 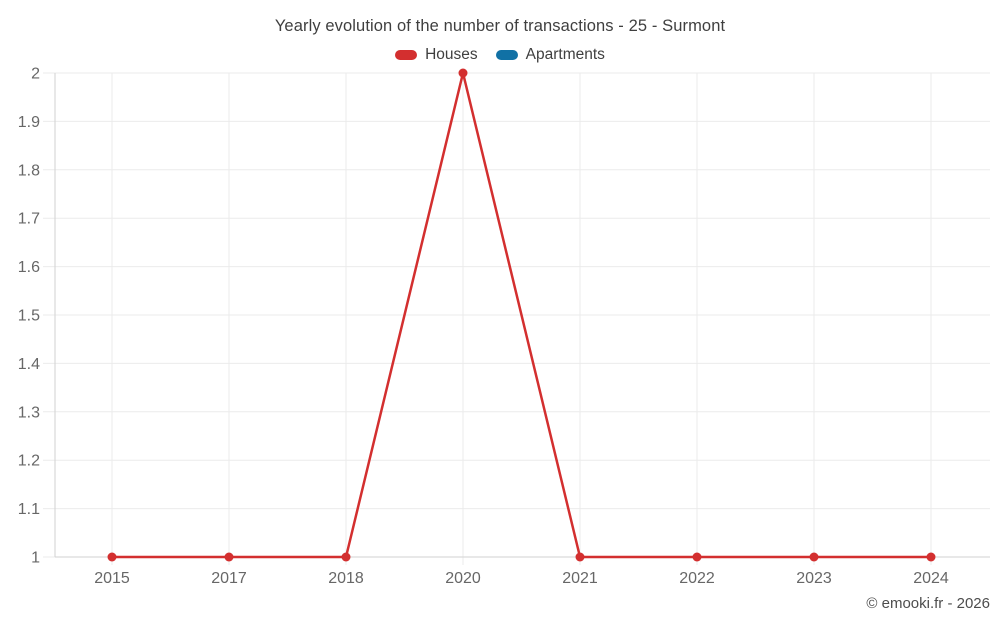 What do you see at coordinates (29, 267) in the screenshot?
I see `y-tick-label: 1.6` at bounding box center [29, 267].